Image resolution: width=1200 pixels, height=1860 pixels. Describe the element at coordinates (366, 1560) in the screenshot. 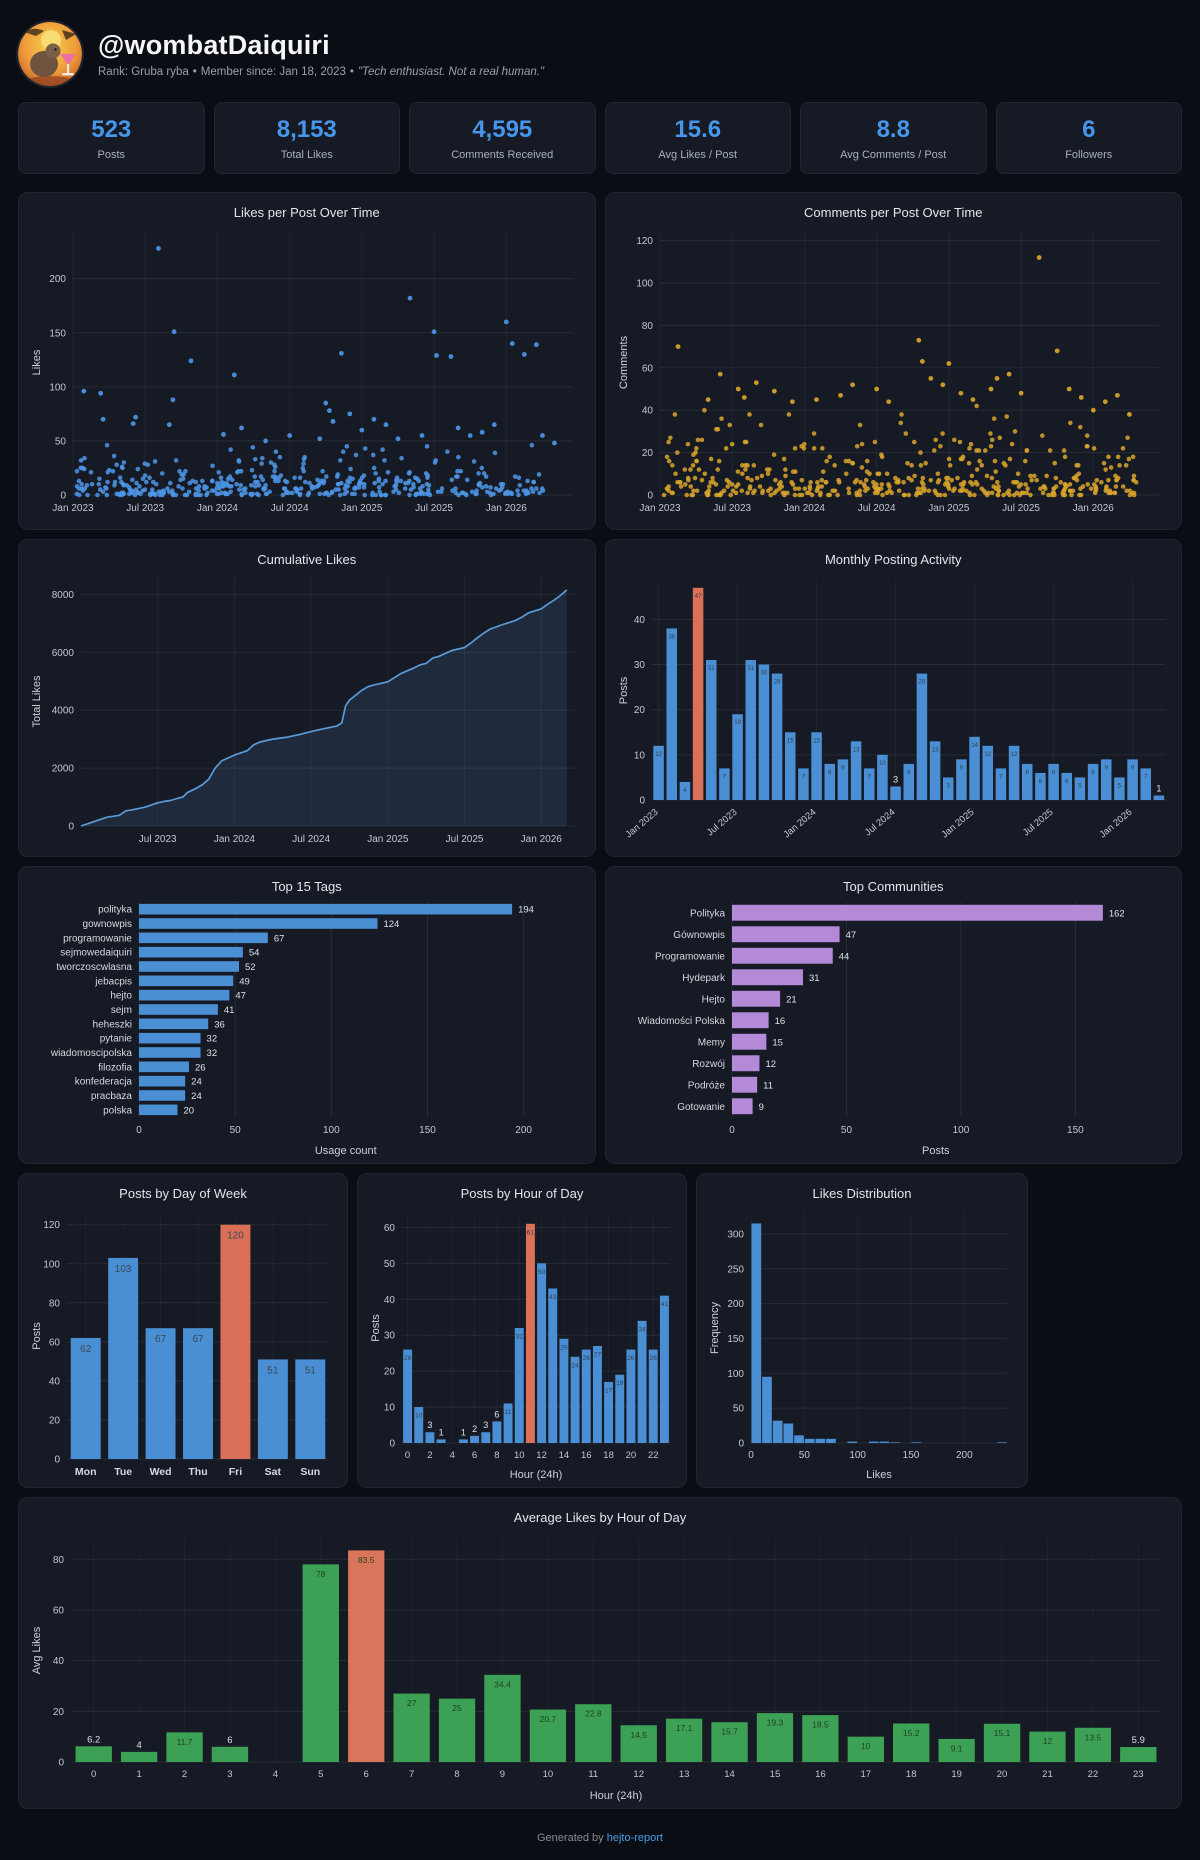

I see `svg-text: 83.5` at that location.